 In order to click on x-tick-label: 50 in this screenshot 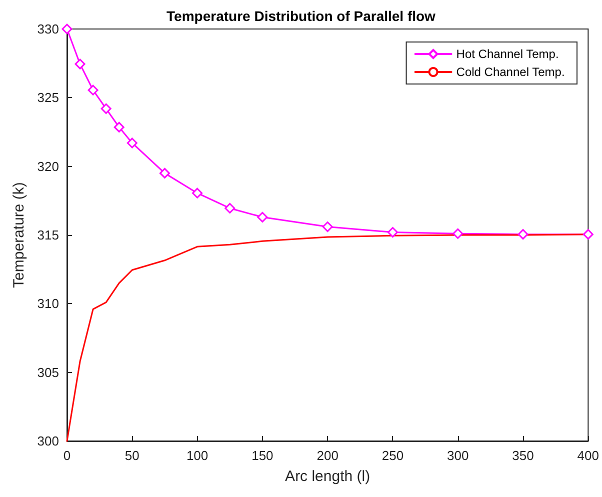, I will do `click(132, 455)`.